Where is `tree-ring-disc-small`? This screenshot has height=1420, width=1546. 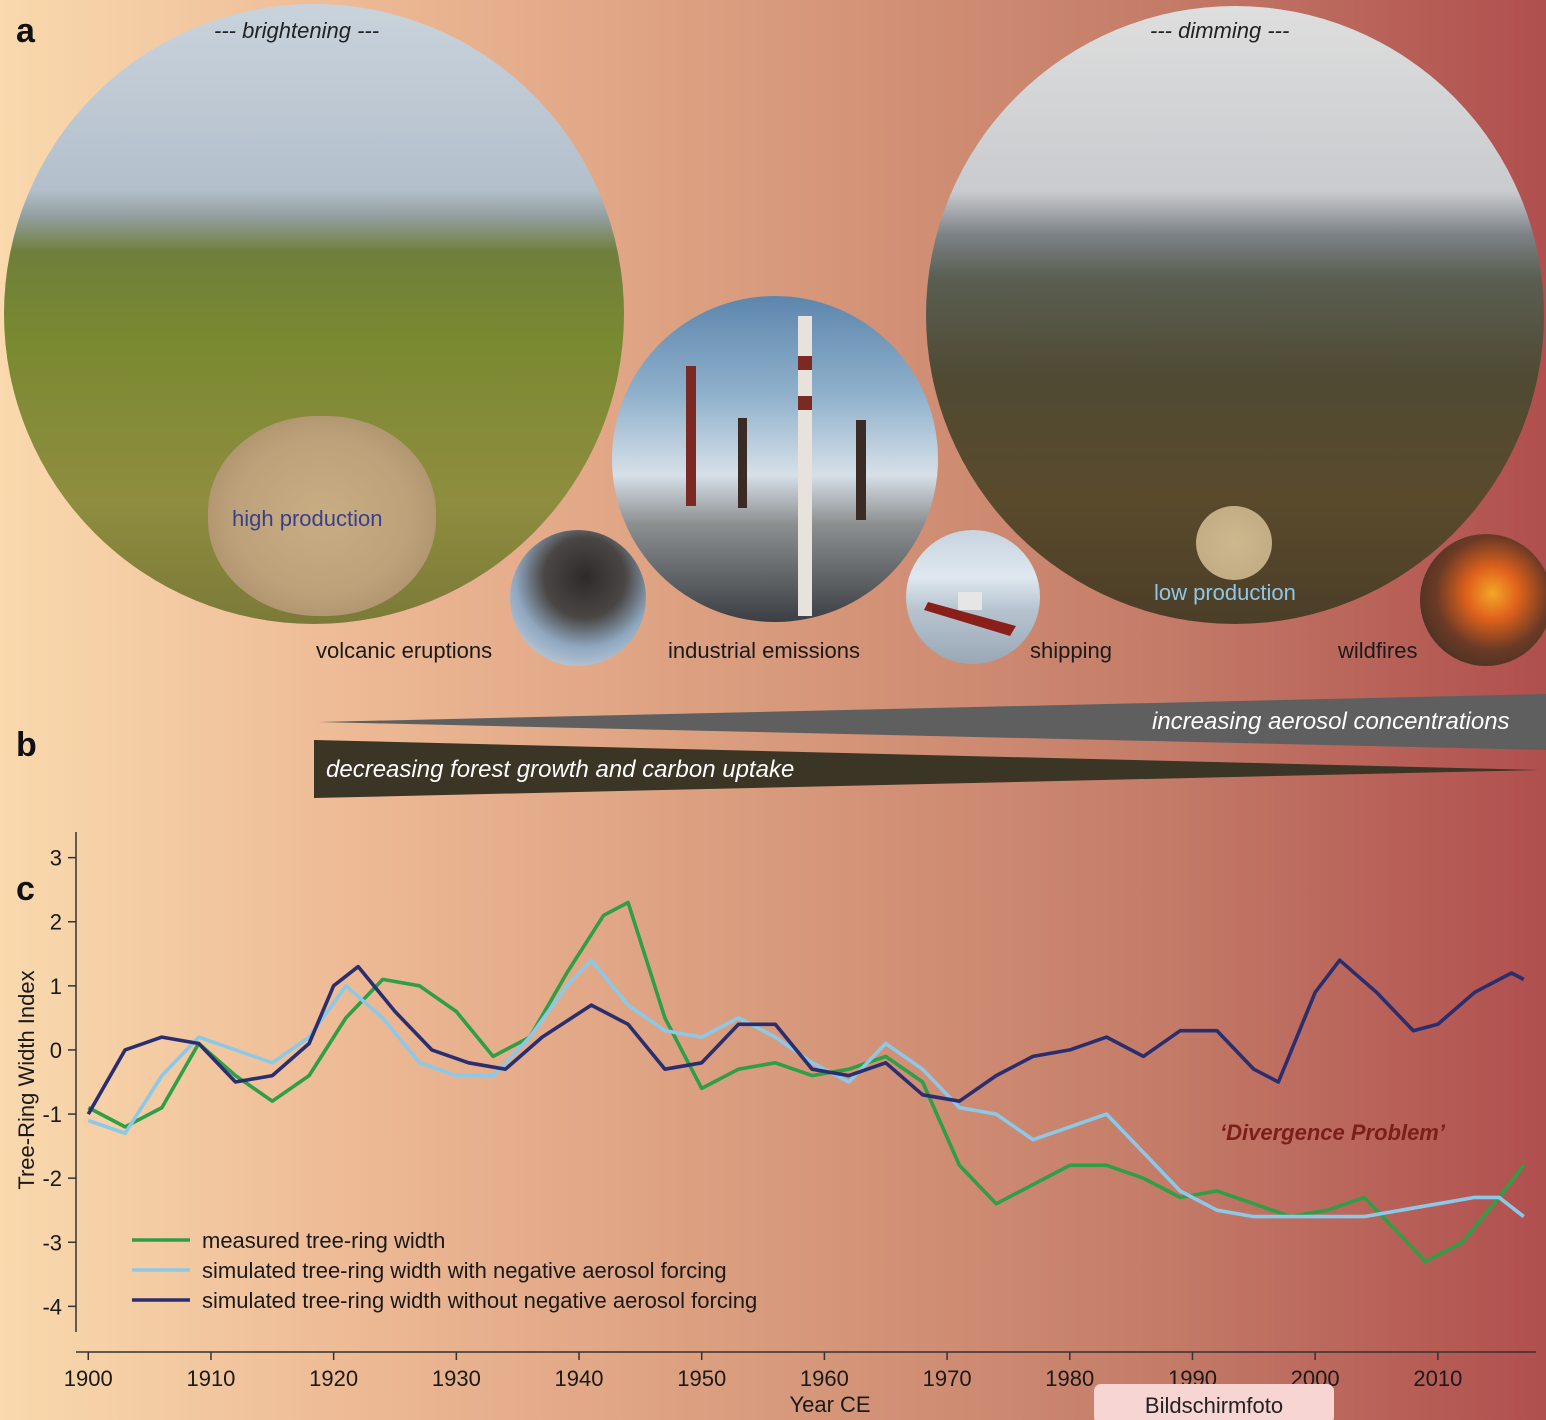 tree-ring-disc-small is located at coordinates (1234, 543).